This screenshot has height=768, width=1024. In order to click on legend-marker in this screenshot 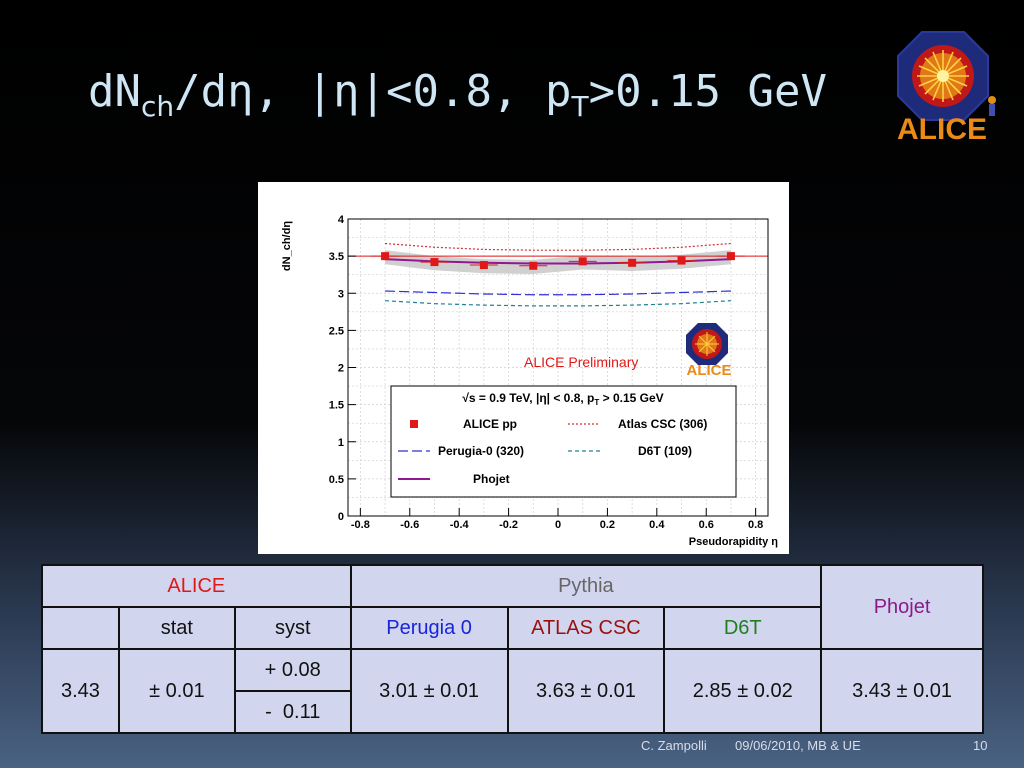, I will do `click(414, 424)`.